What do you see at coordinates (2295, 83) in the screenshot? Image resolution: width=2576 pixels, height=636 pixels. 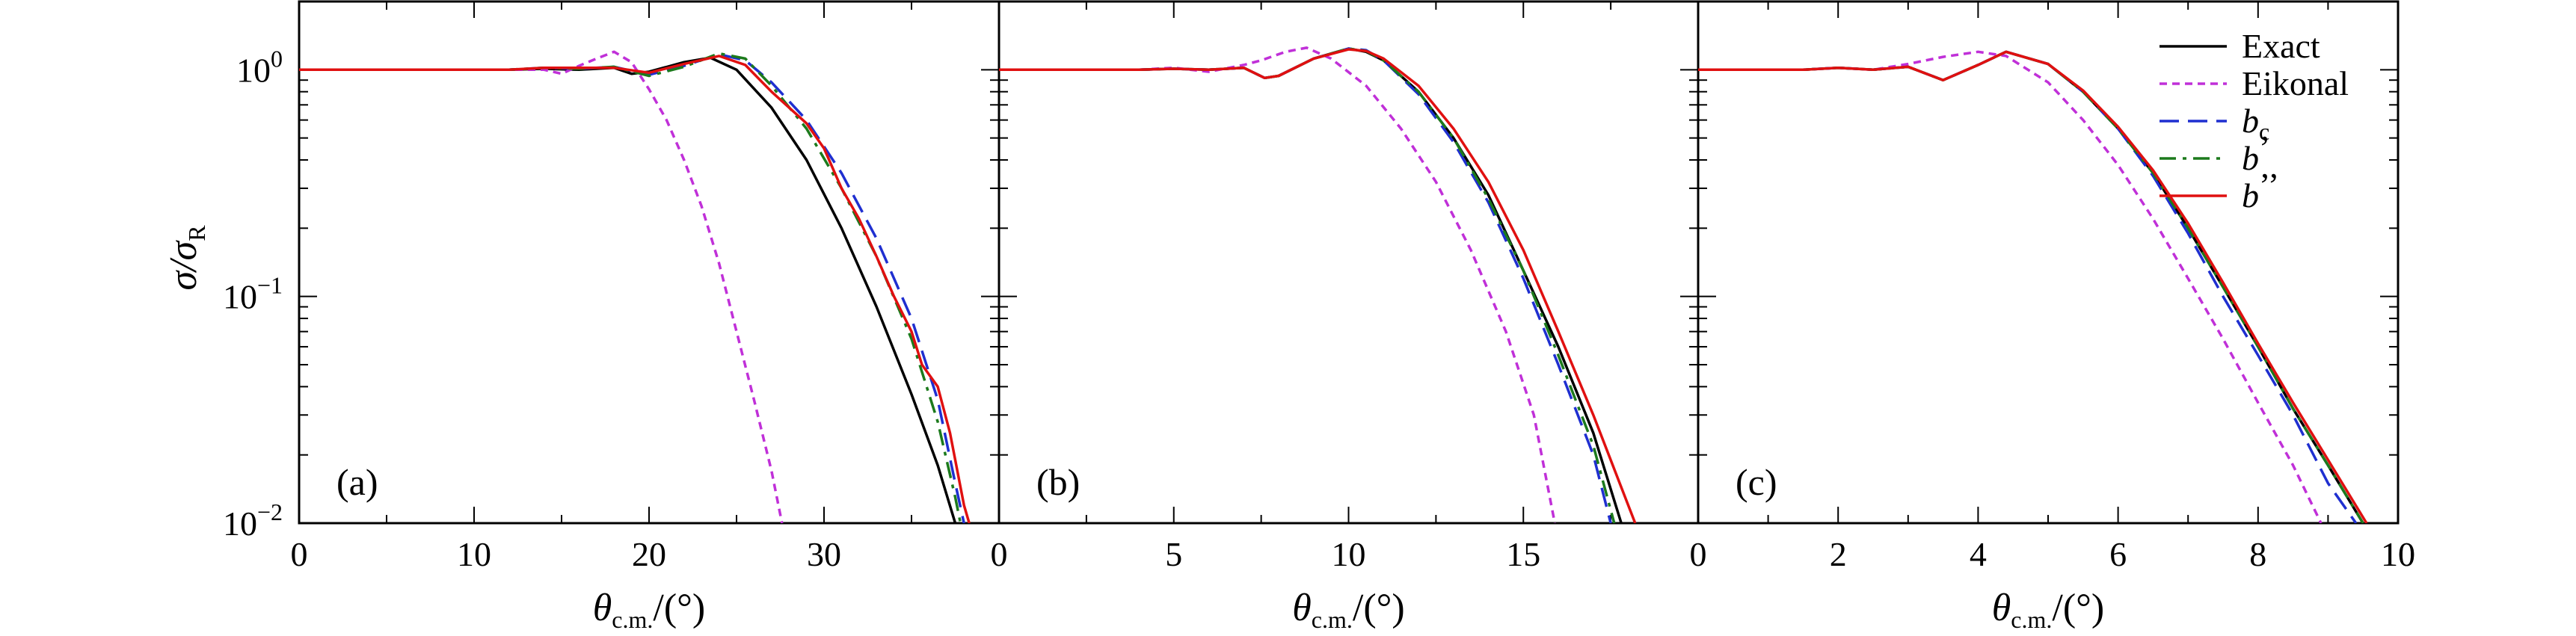 I see `legend-label-eikonal: Eikonal` at bounding box center [2295, 83].